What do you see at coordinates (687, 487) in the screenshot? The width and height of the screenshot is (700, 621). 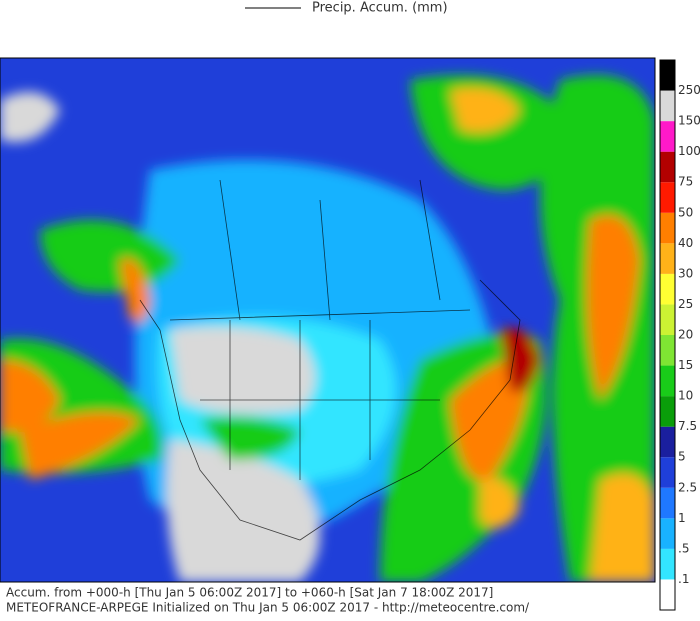 I see `colorbar-label: 2.5` at bounding box center [687, 487].